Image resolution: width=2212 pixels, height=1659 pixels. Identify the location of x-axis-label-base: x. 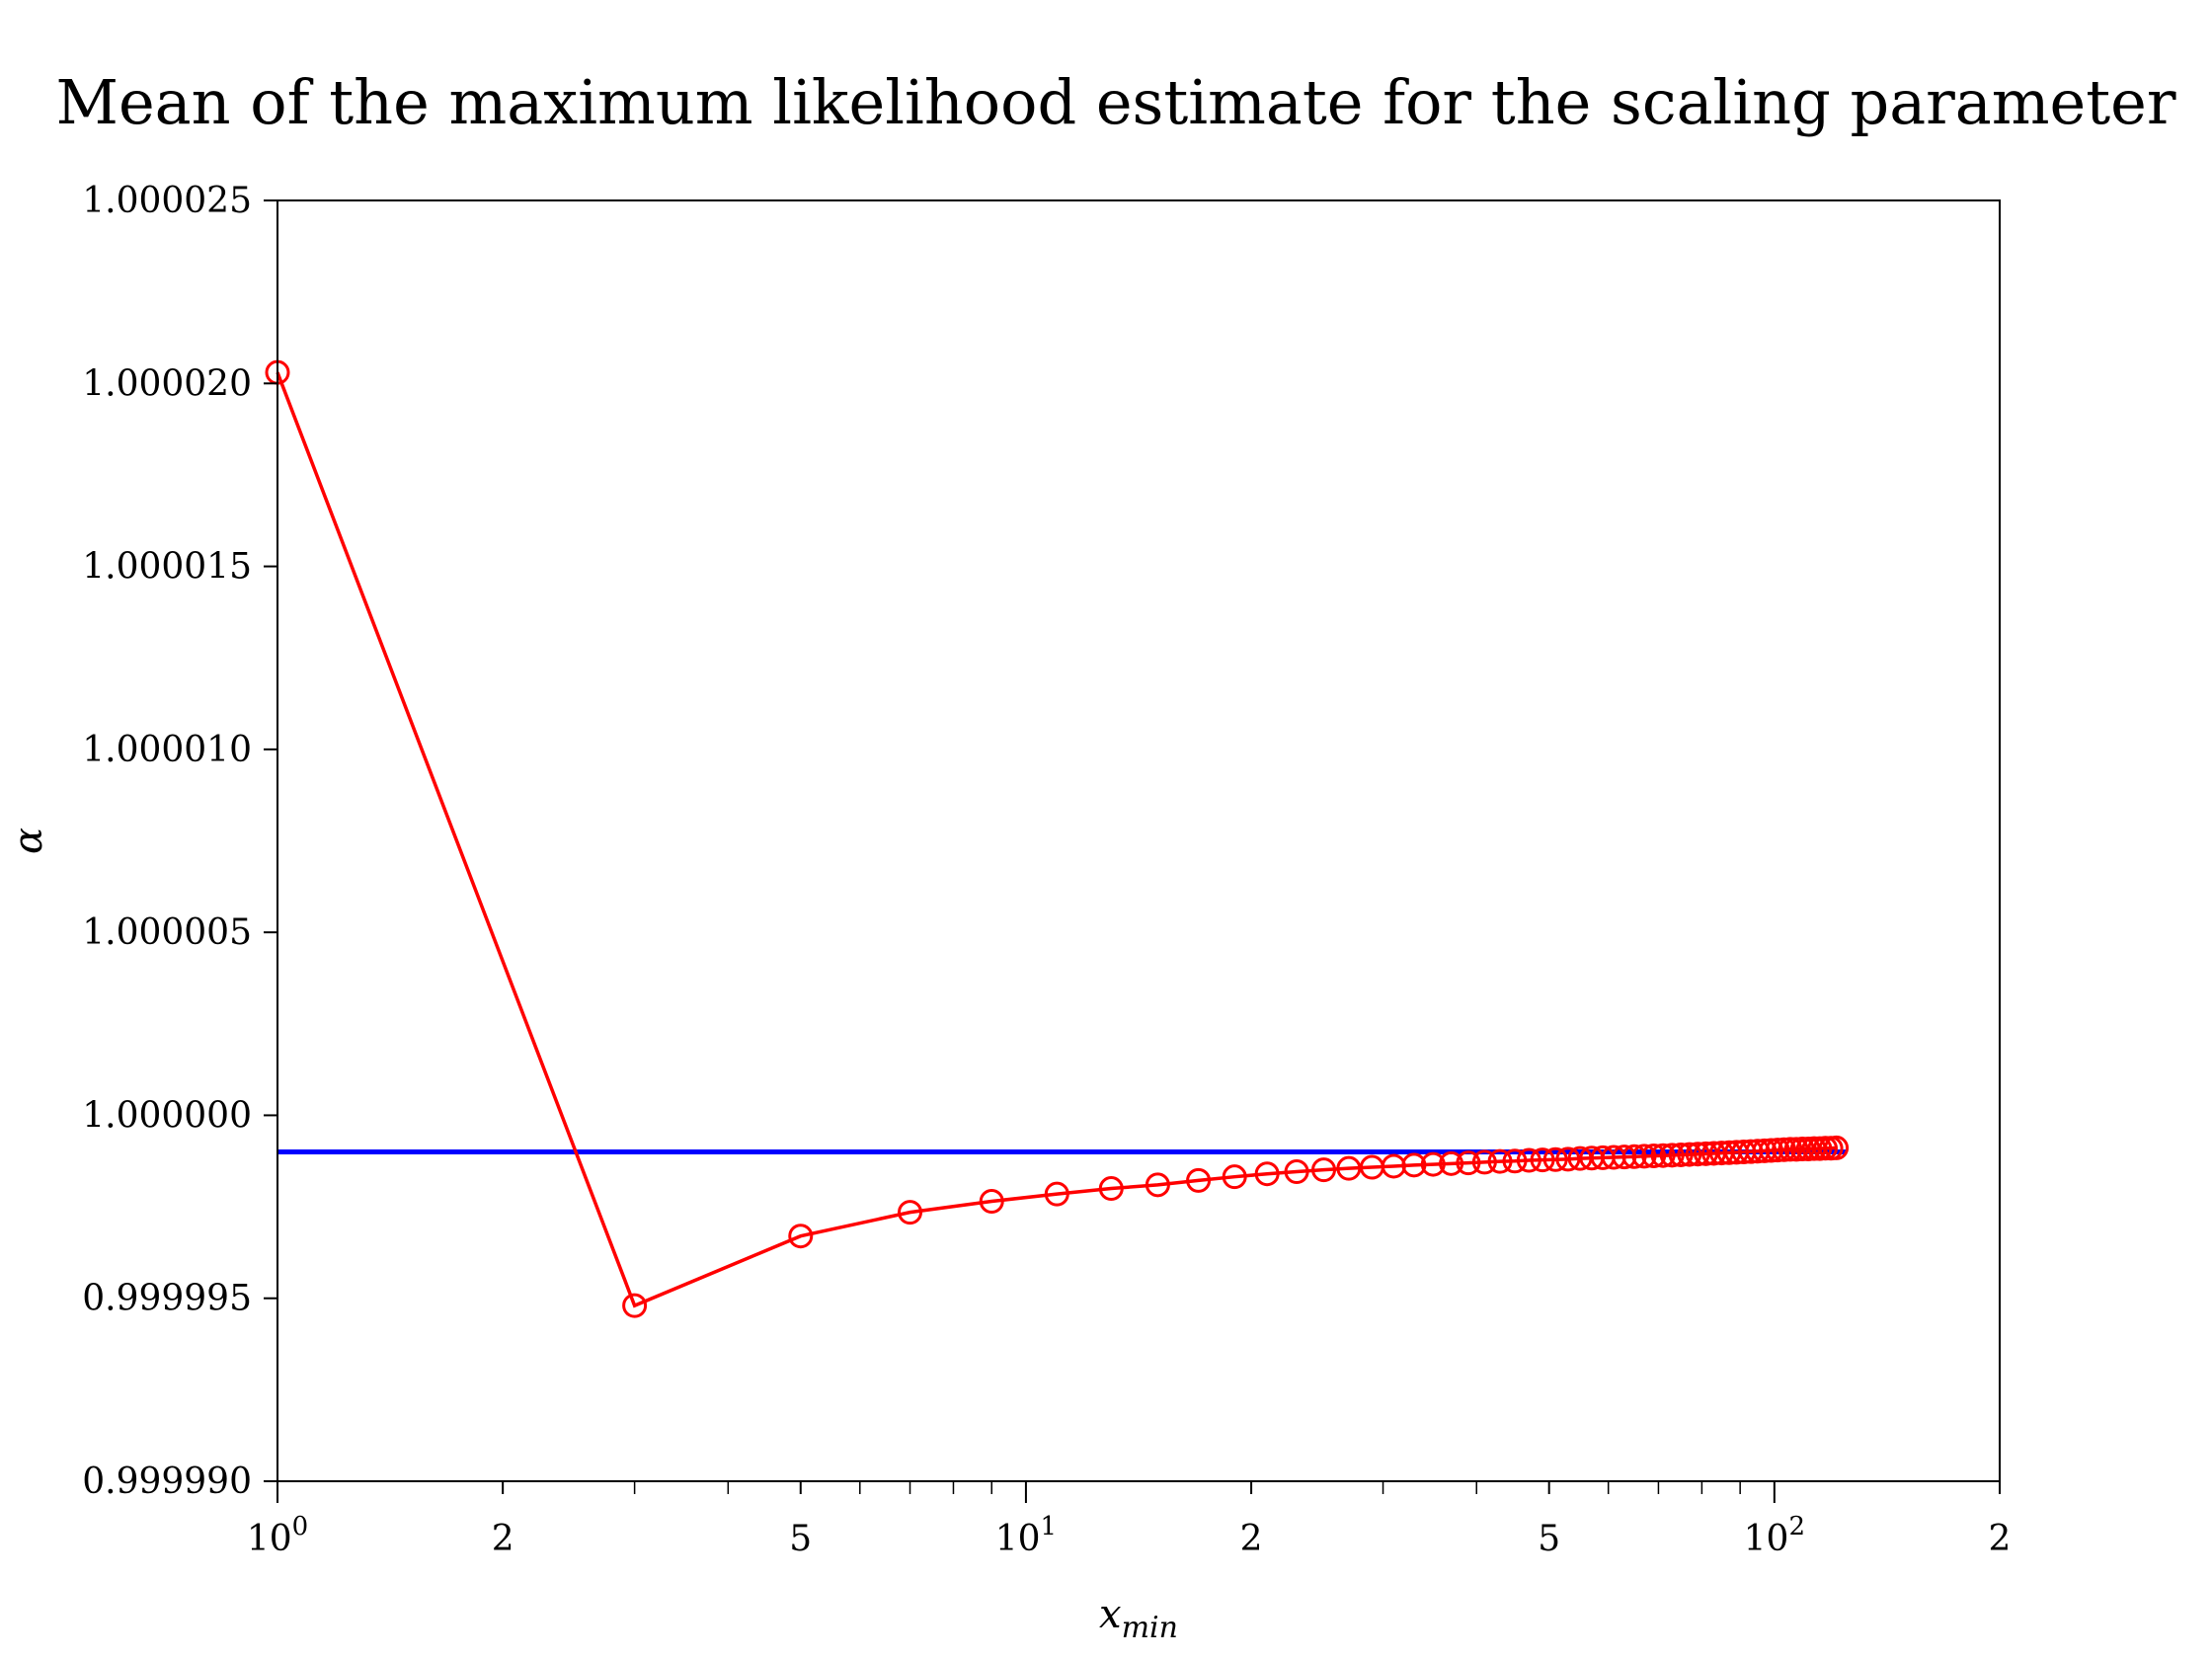
(1111, 1615).